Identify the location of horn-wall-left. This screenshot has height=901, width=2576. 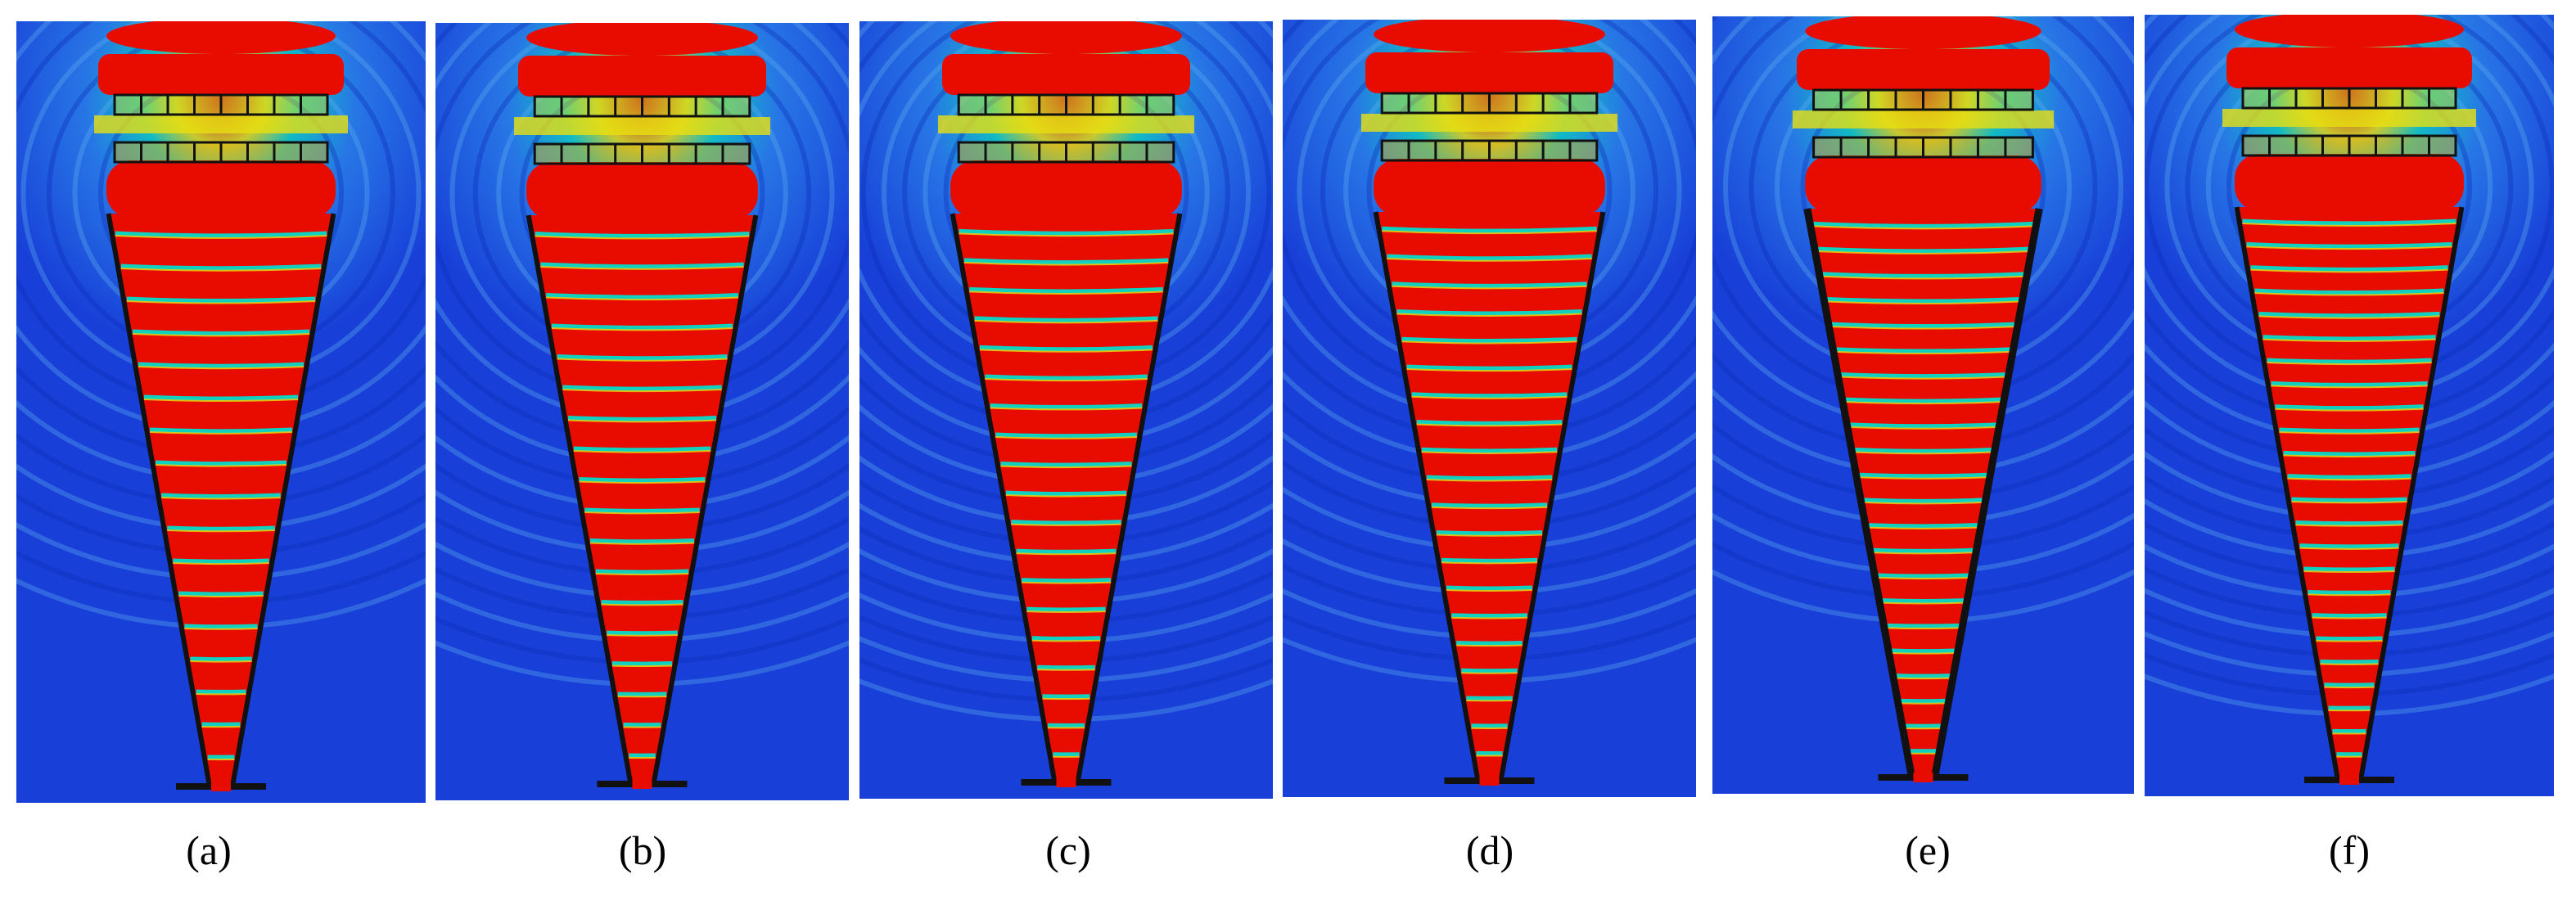
(1859, 493).